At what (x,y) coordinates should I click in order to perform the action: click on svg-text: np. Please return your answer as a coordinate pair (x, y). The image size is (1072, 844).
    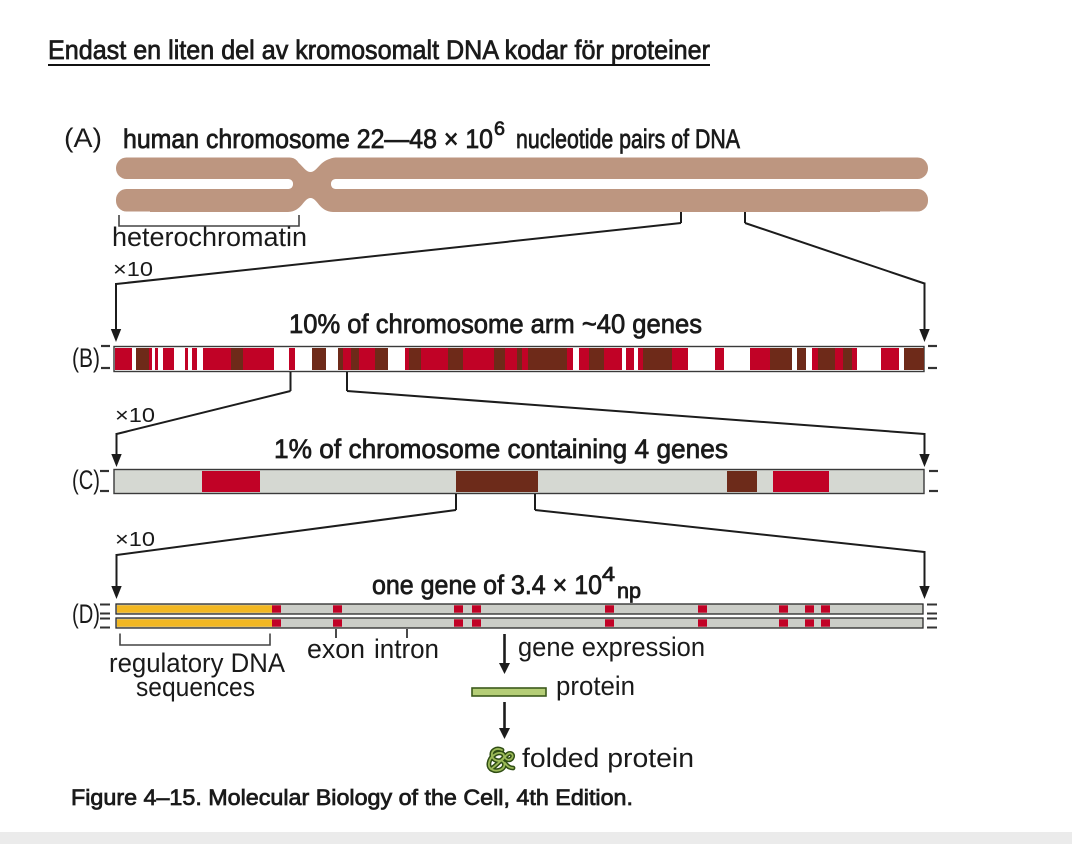
    Looking at the image, I should click on (629, 591).